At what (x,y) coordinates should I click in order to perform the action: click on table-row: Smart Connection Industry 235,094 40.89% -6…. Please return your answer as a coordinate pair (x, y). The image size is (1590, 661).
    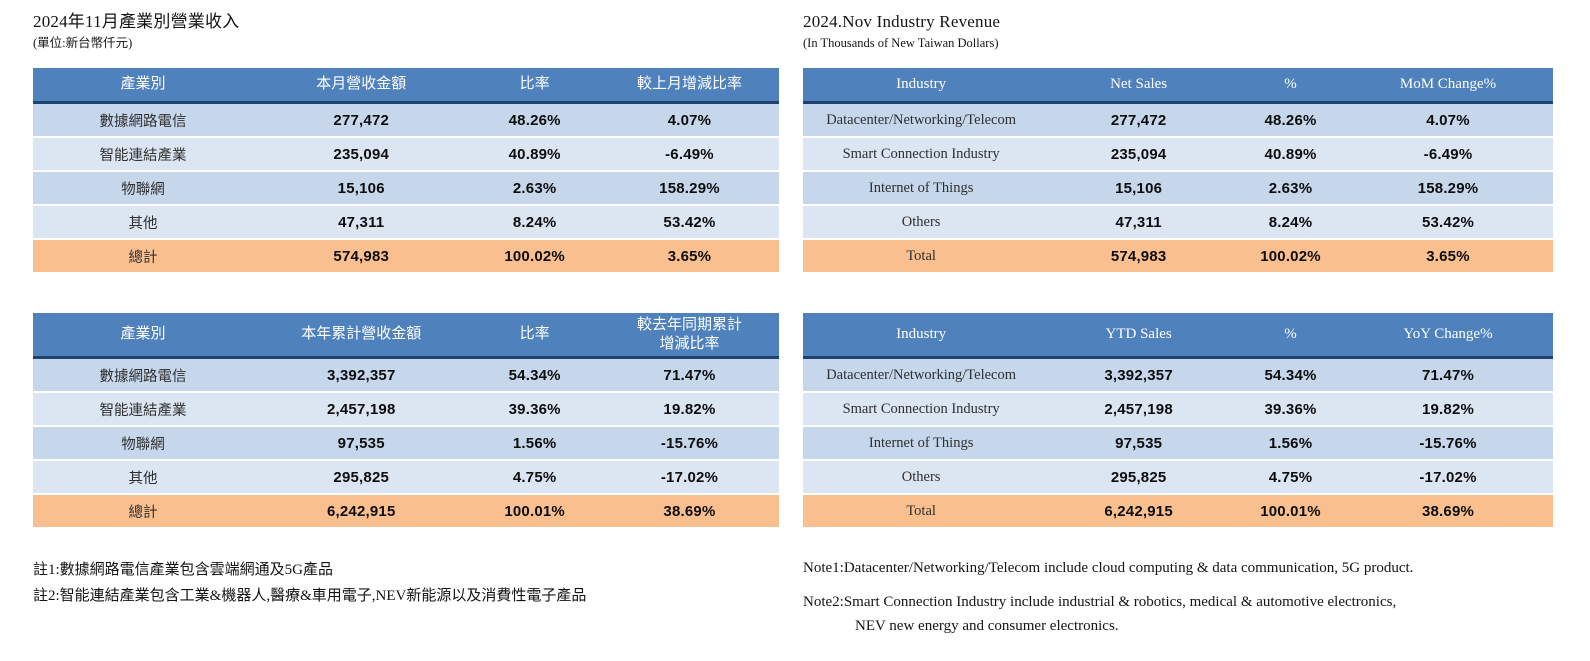
    Looking at the image, I should click on (1178, 153).